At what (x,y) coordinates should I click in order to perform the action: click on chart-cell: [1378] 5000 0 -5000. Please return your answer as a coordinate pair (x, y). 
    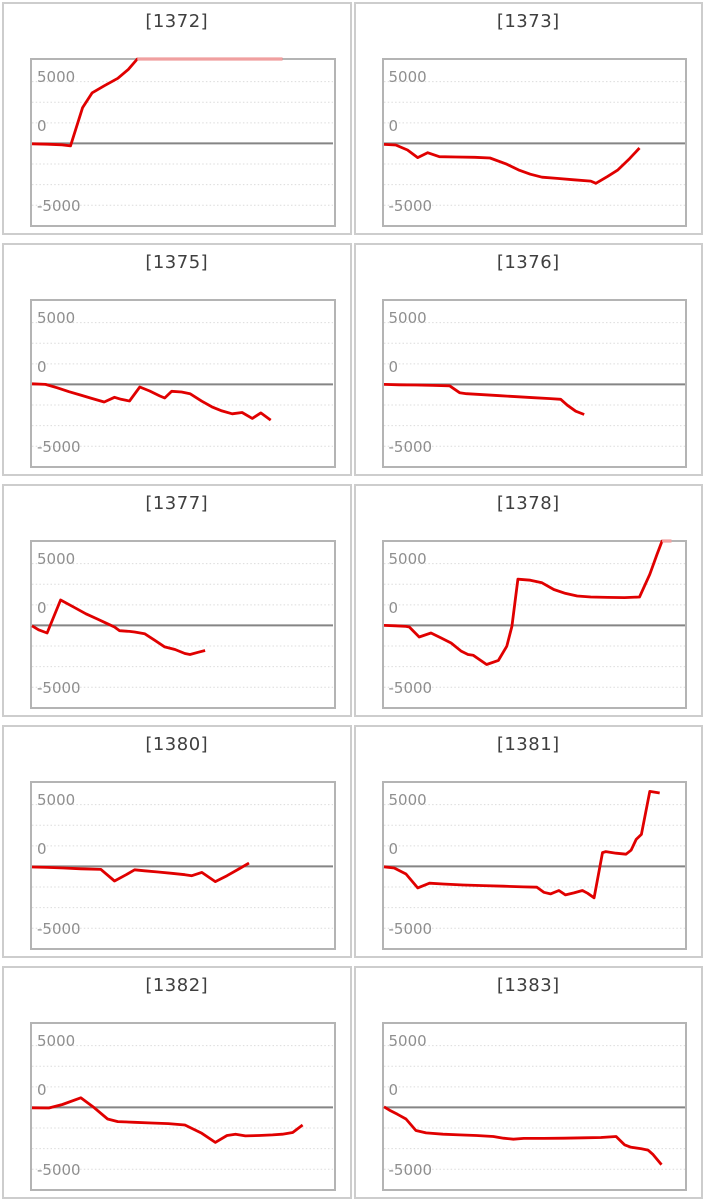
    Looking at the image, I should click on (528, 600).